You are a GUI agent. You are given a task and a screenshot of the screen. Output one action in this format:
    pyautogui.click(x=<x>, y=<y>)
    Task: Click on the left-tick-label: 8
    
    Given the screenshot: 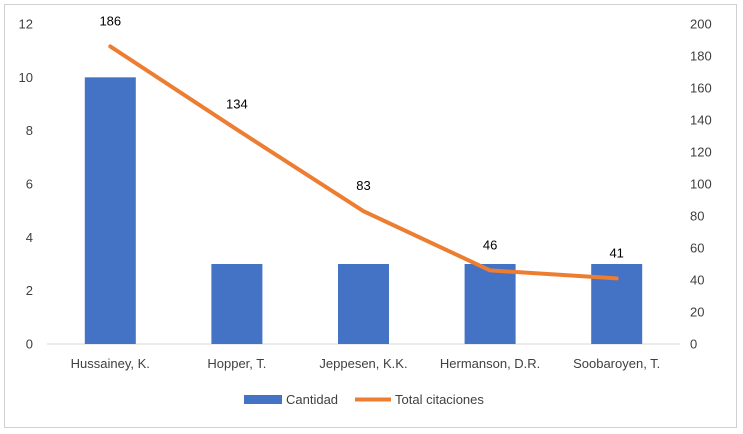 What is the action you would take?
    pyautogui.click(x=29, y=130)
    